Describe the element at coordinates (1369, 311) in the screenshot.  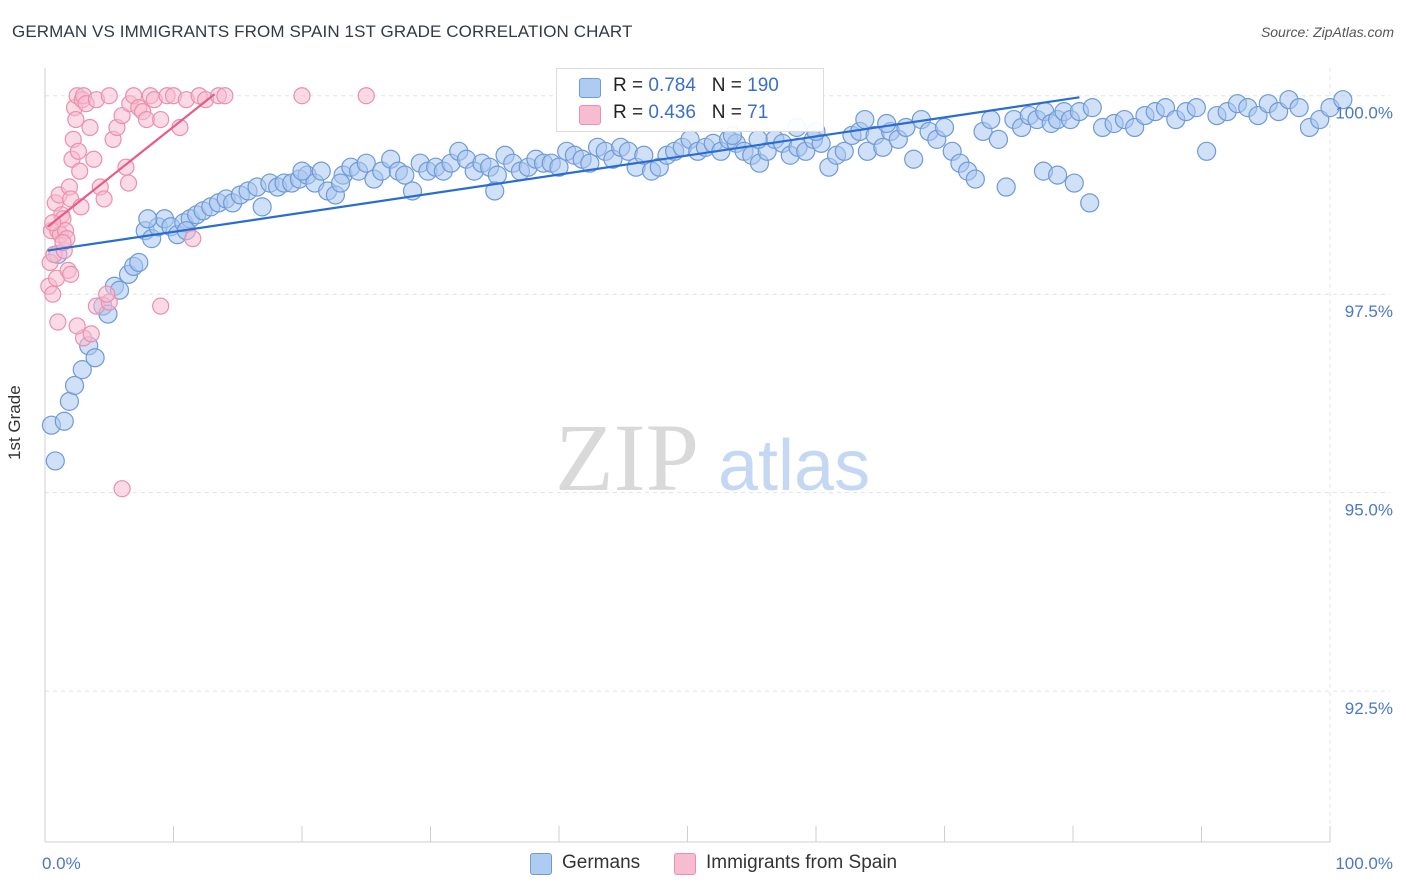
I see `y-tick-label-2: 97.5%` at that location.